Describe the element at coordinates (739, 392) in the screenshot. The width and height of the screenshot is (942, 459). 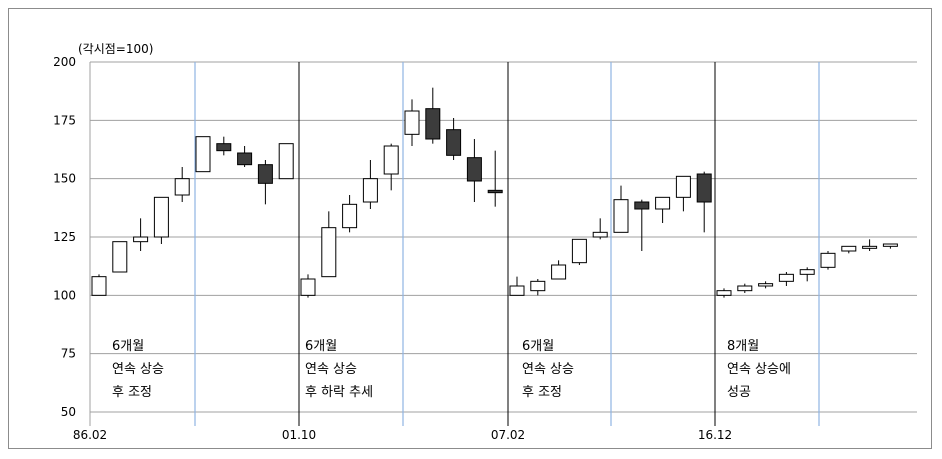
I see `period-annotation-line: 성공` at that location.